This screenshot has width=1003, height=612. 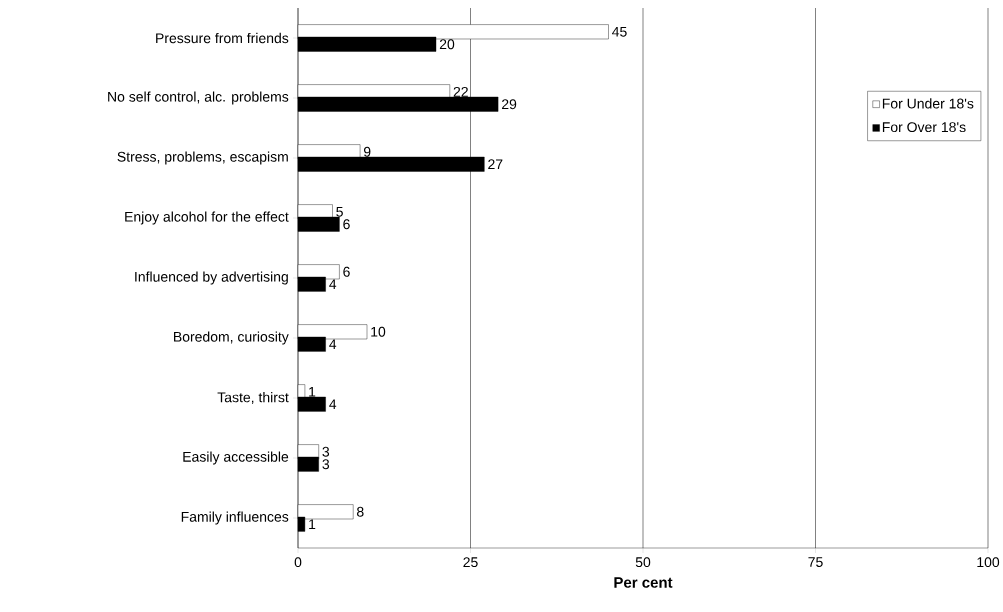 I want to click on legend-label: For Over 18's, so click(x=924, y=127).